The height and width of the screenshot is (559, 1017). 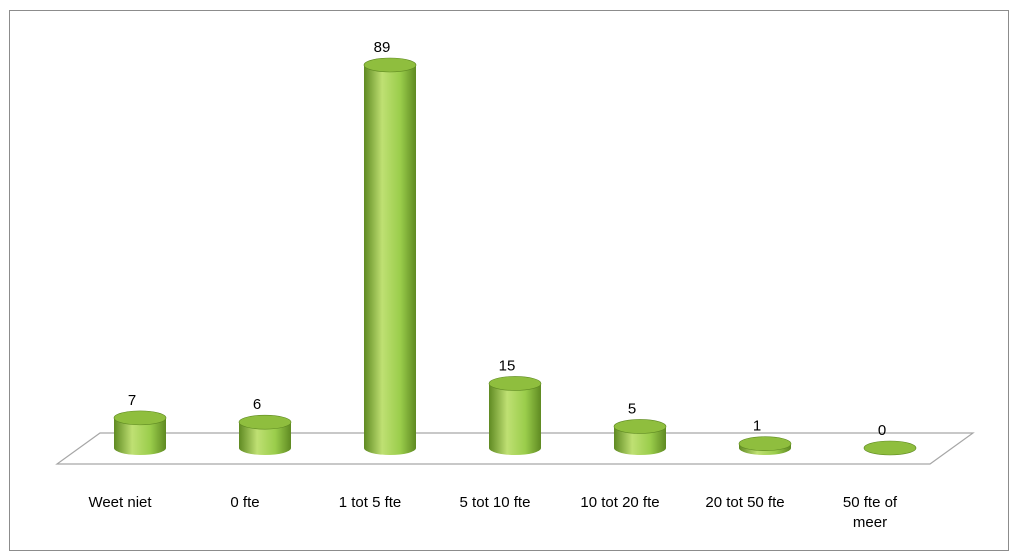 What do you see at coordinates (757, 426) in the screenshot?
I see `data-label: 1` at bounding box center [757, 426].